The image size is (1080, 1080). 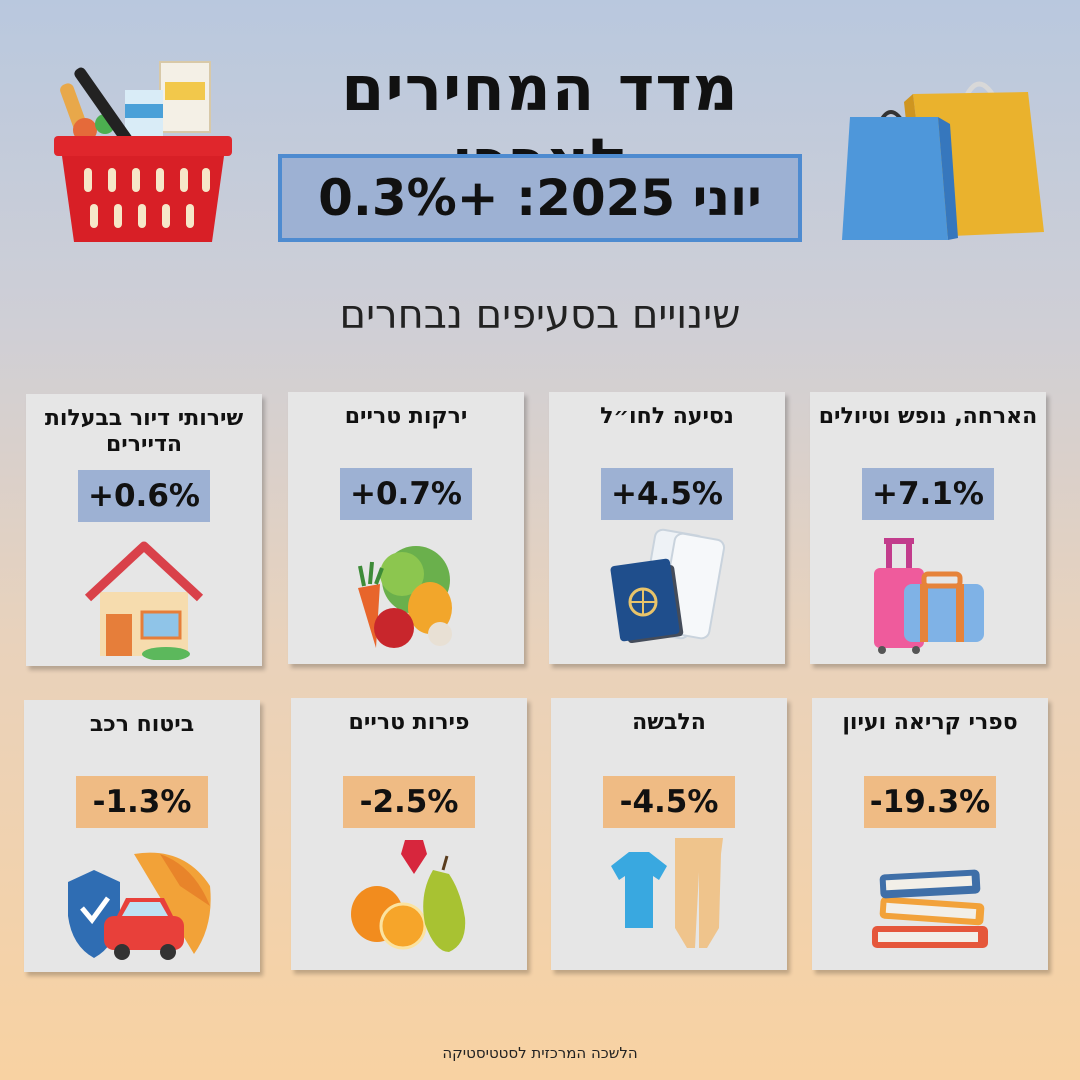 What do you see at coordinates (143, 151) in the screenshot?
I see `shopping-basket-icon` at bounding box center [143, 151].